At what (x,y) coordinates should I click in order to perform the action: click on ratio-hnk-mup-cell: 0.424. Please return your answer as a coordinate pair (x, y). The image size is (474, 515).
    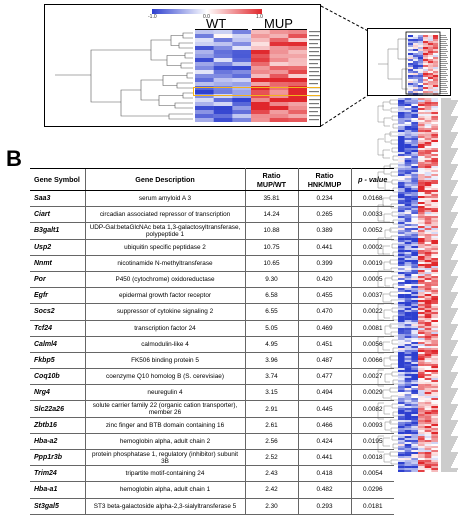
    Looking at the image, I should click on (325, 442).